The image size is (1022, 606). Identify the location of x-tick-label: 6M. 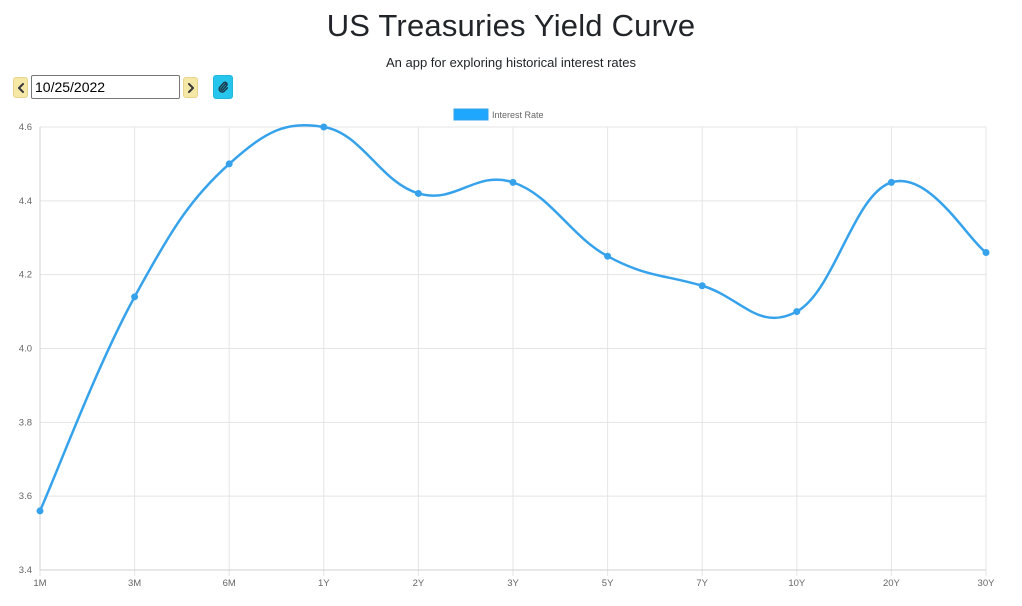
(229, 583).